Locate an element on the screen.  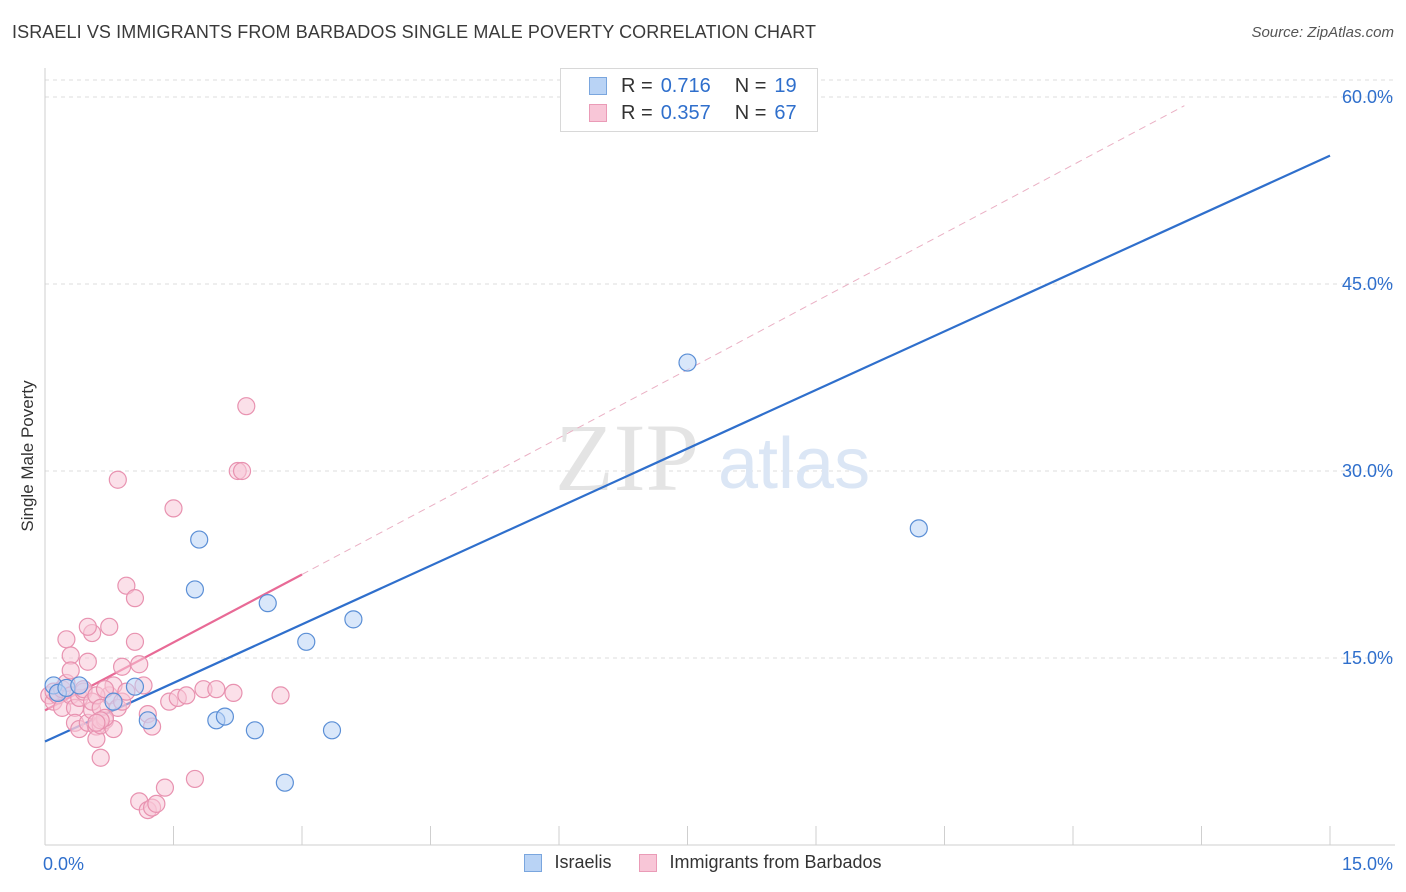
legend-item-israelis: Israelis is located at coordinates (567, 862).